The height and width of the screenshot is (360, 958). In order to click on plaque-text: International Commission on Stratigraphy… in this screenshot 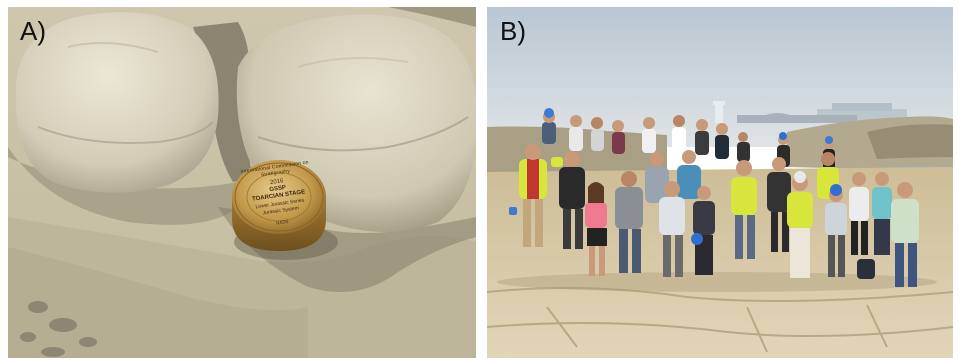, I will do `click(278, 198)`.